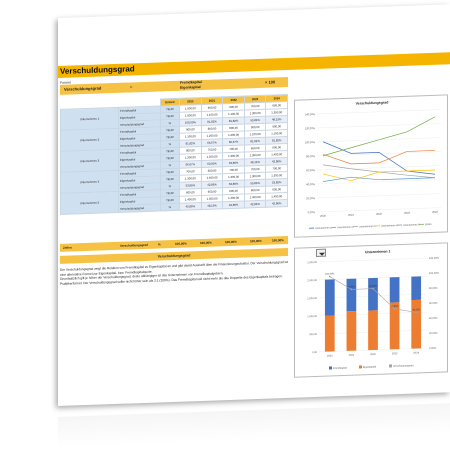  Describe the element at coordinates (428, 224) in the screenshot. I see `legend-label: Zeilen` at that location.